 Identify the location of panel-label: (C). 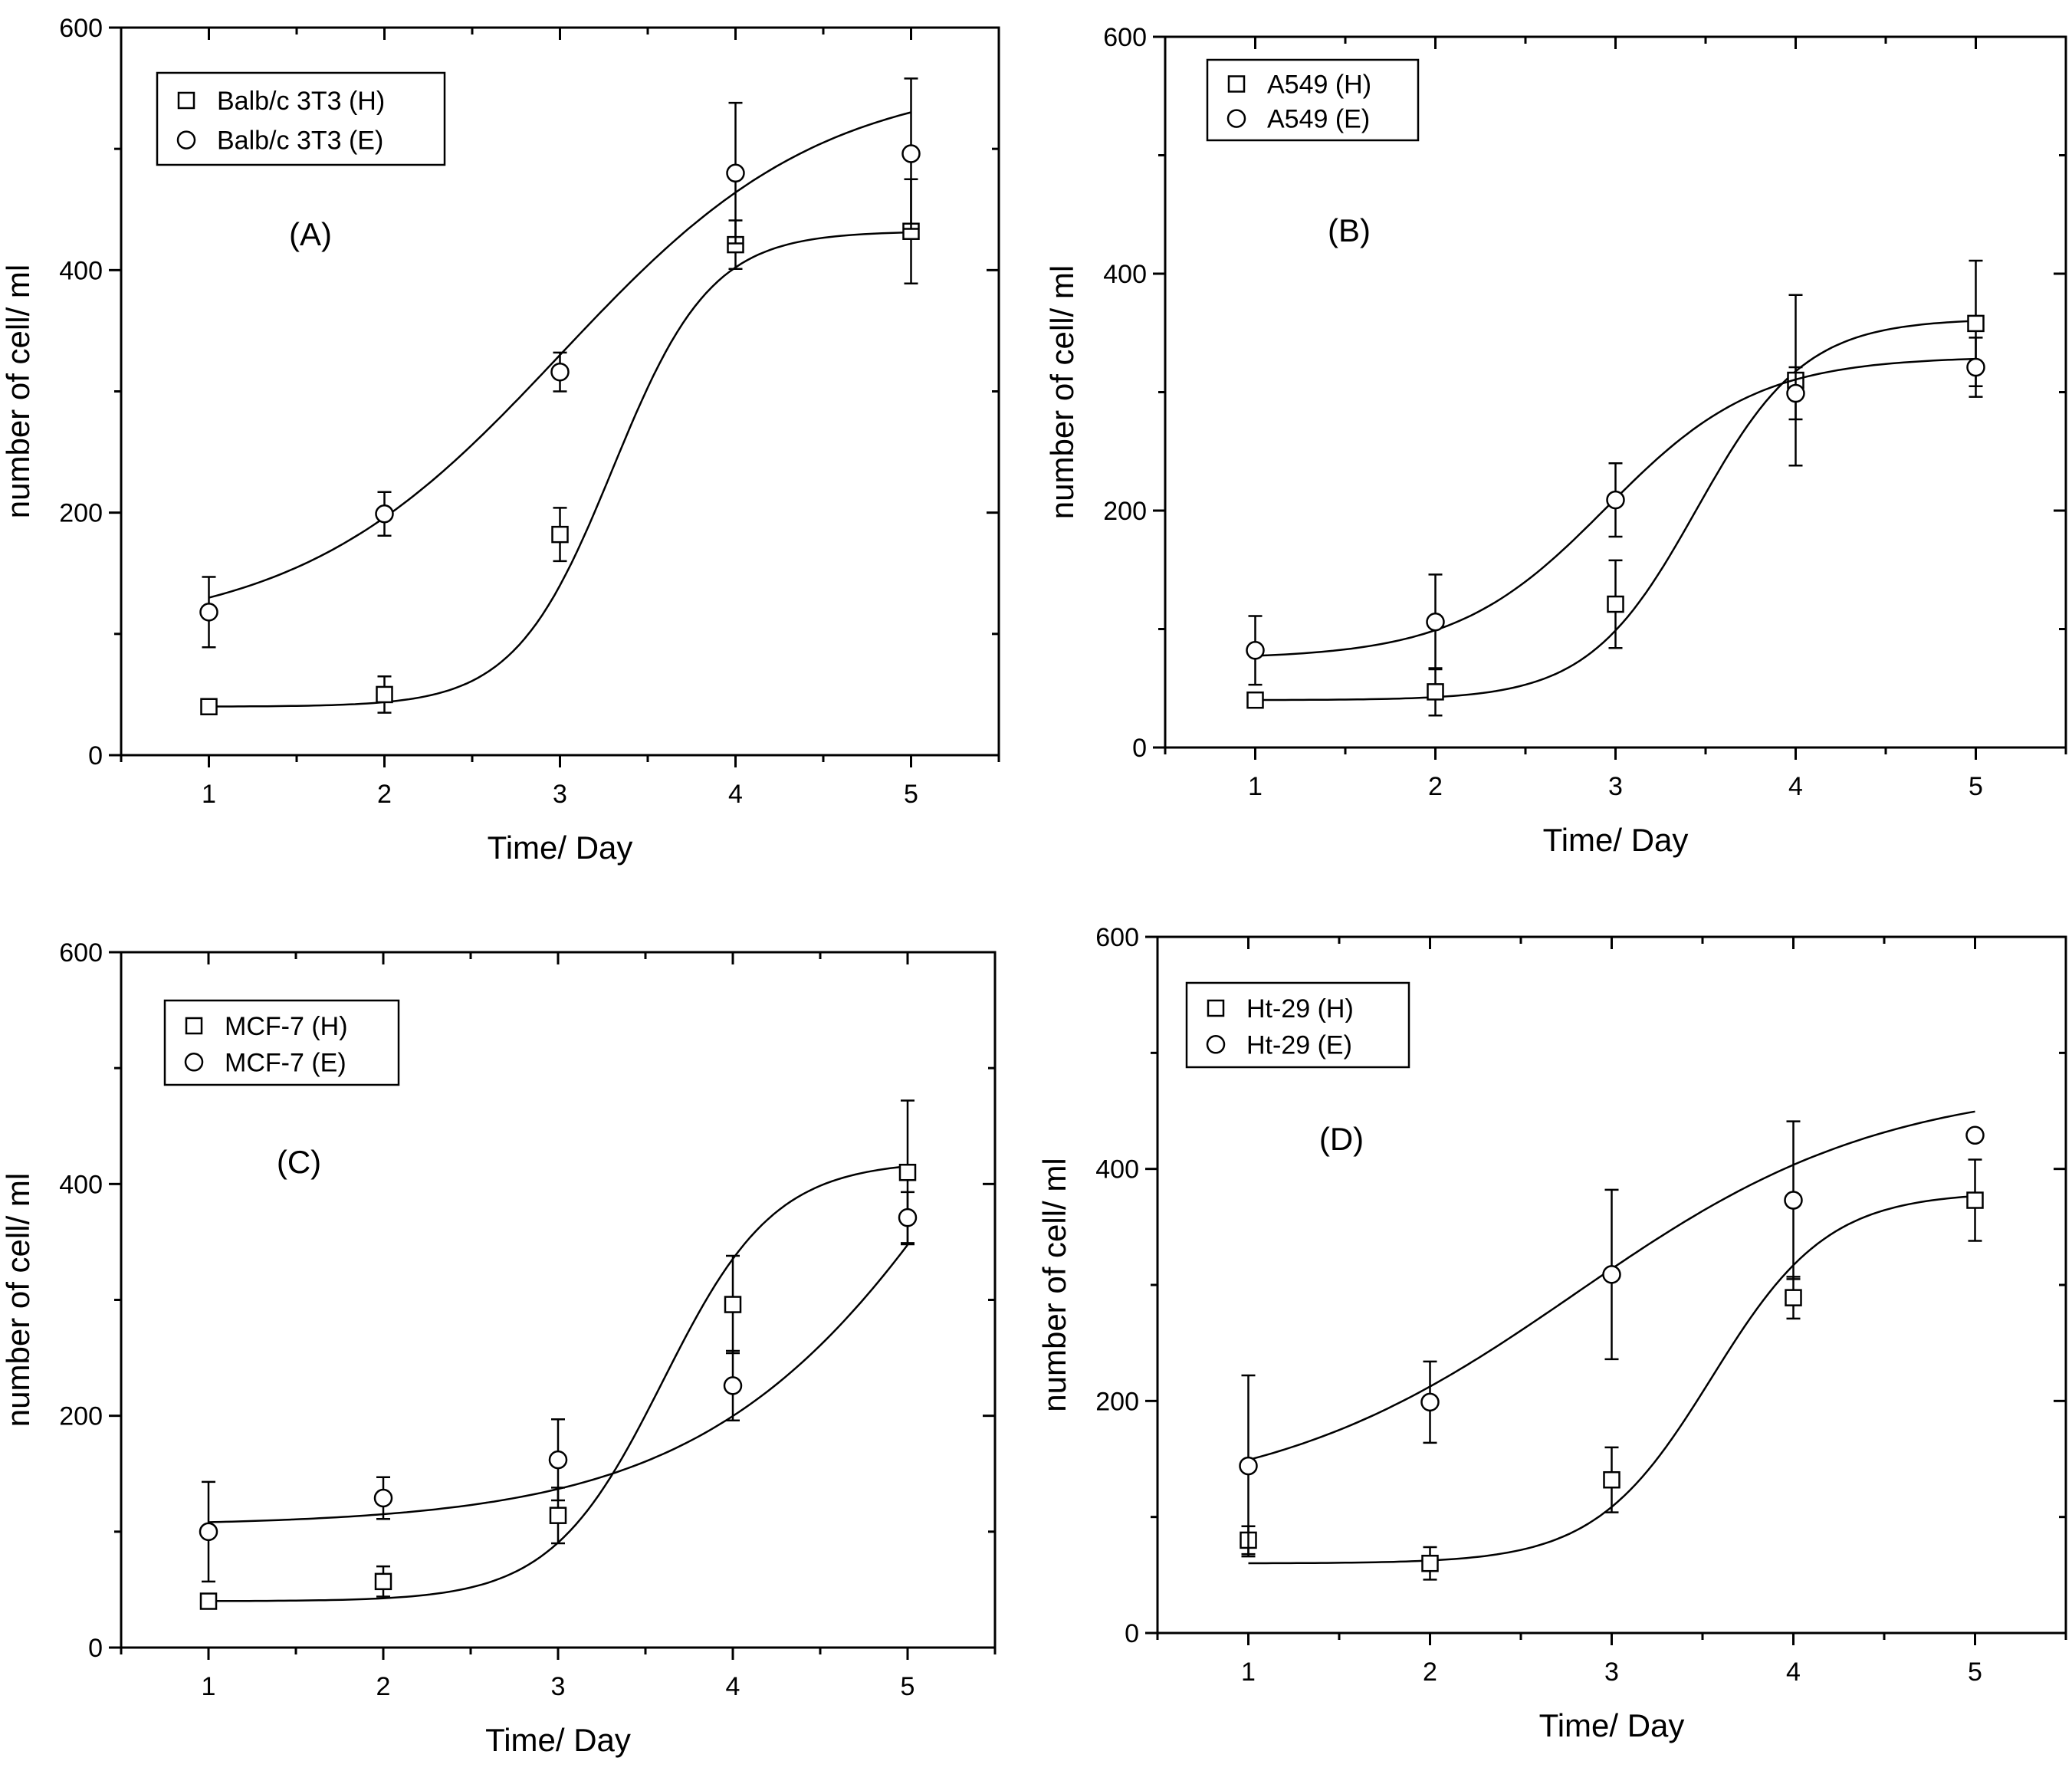
(299, 1162).